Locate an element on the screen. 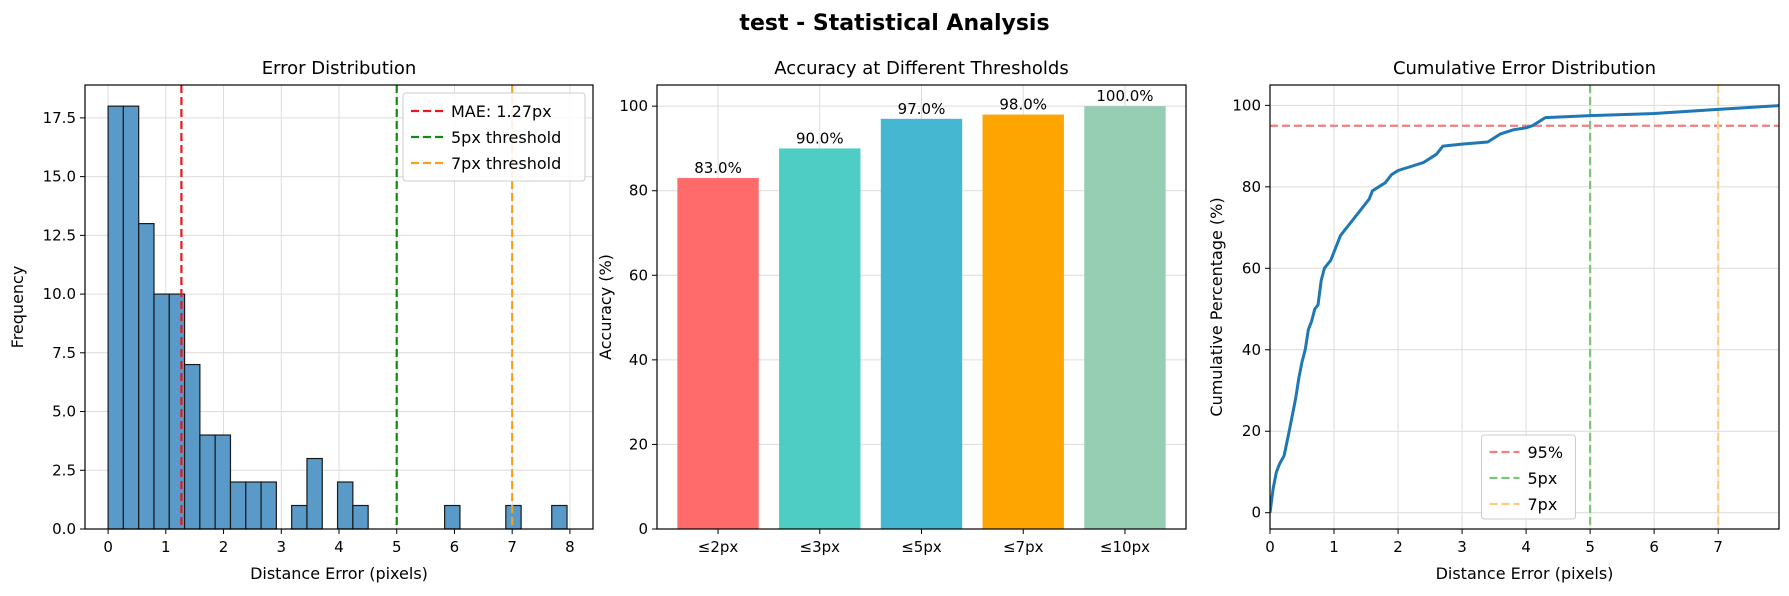  legend-label: 7px threshold is located at coordinates (506, 163).